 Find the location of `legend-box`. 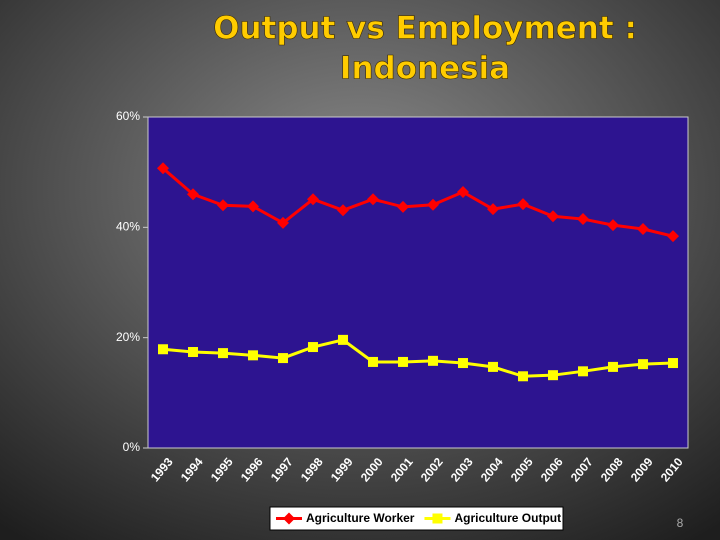

legend-box is located at coordinates (416, 518).